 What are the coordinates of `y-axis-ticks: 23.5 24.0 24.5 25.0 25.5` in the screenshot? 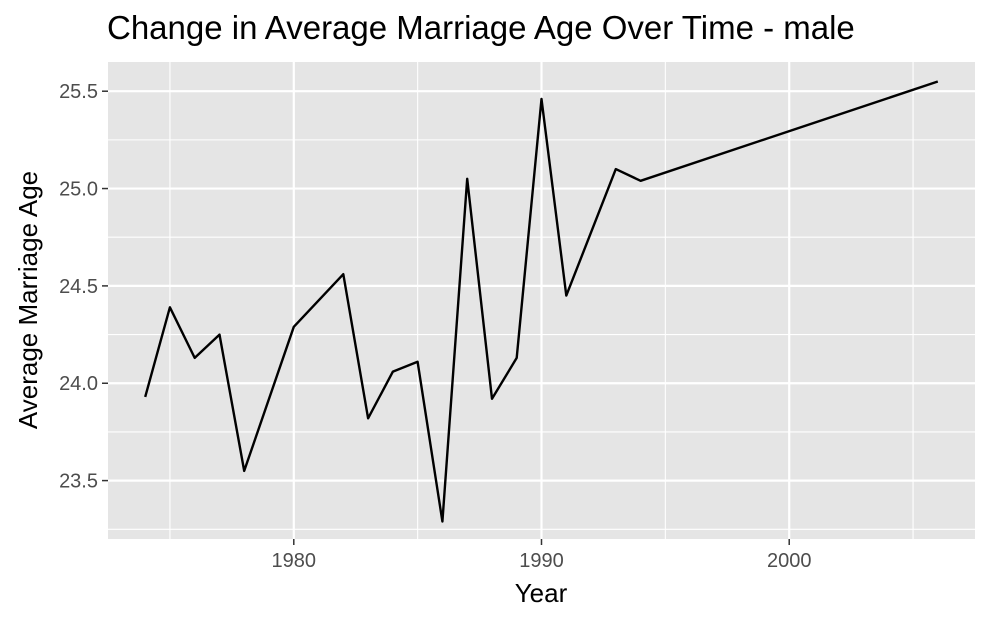 It's located at (83, 287).